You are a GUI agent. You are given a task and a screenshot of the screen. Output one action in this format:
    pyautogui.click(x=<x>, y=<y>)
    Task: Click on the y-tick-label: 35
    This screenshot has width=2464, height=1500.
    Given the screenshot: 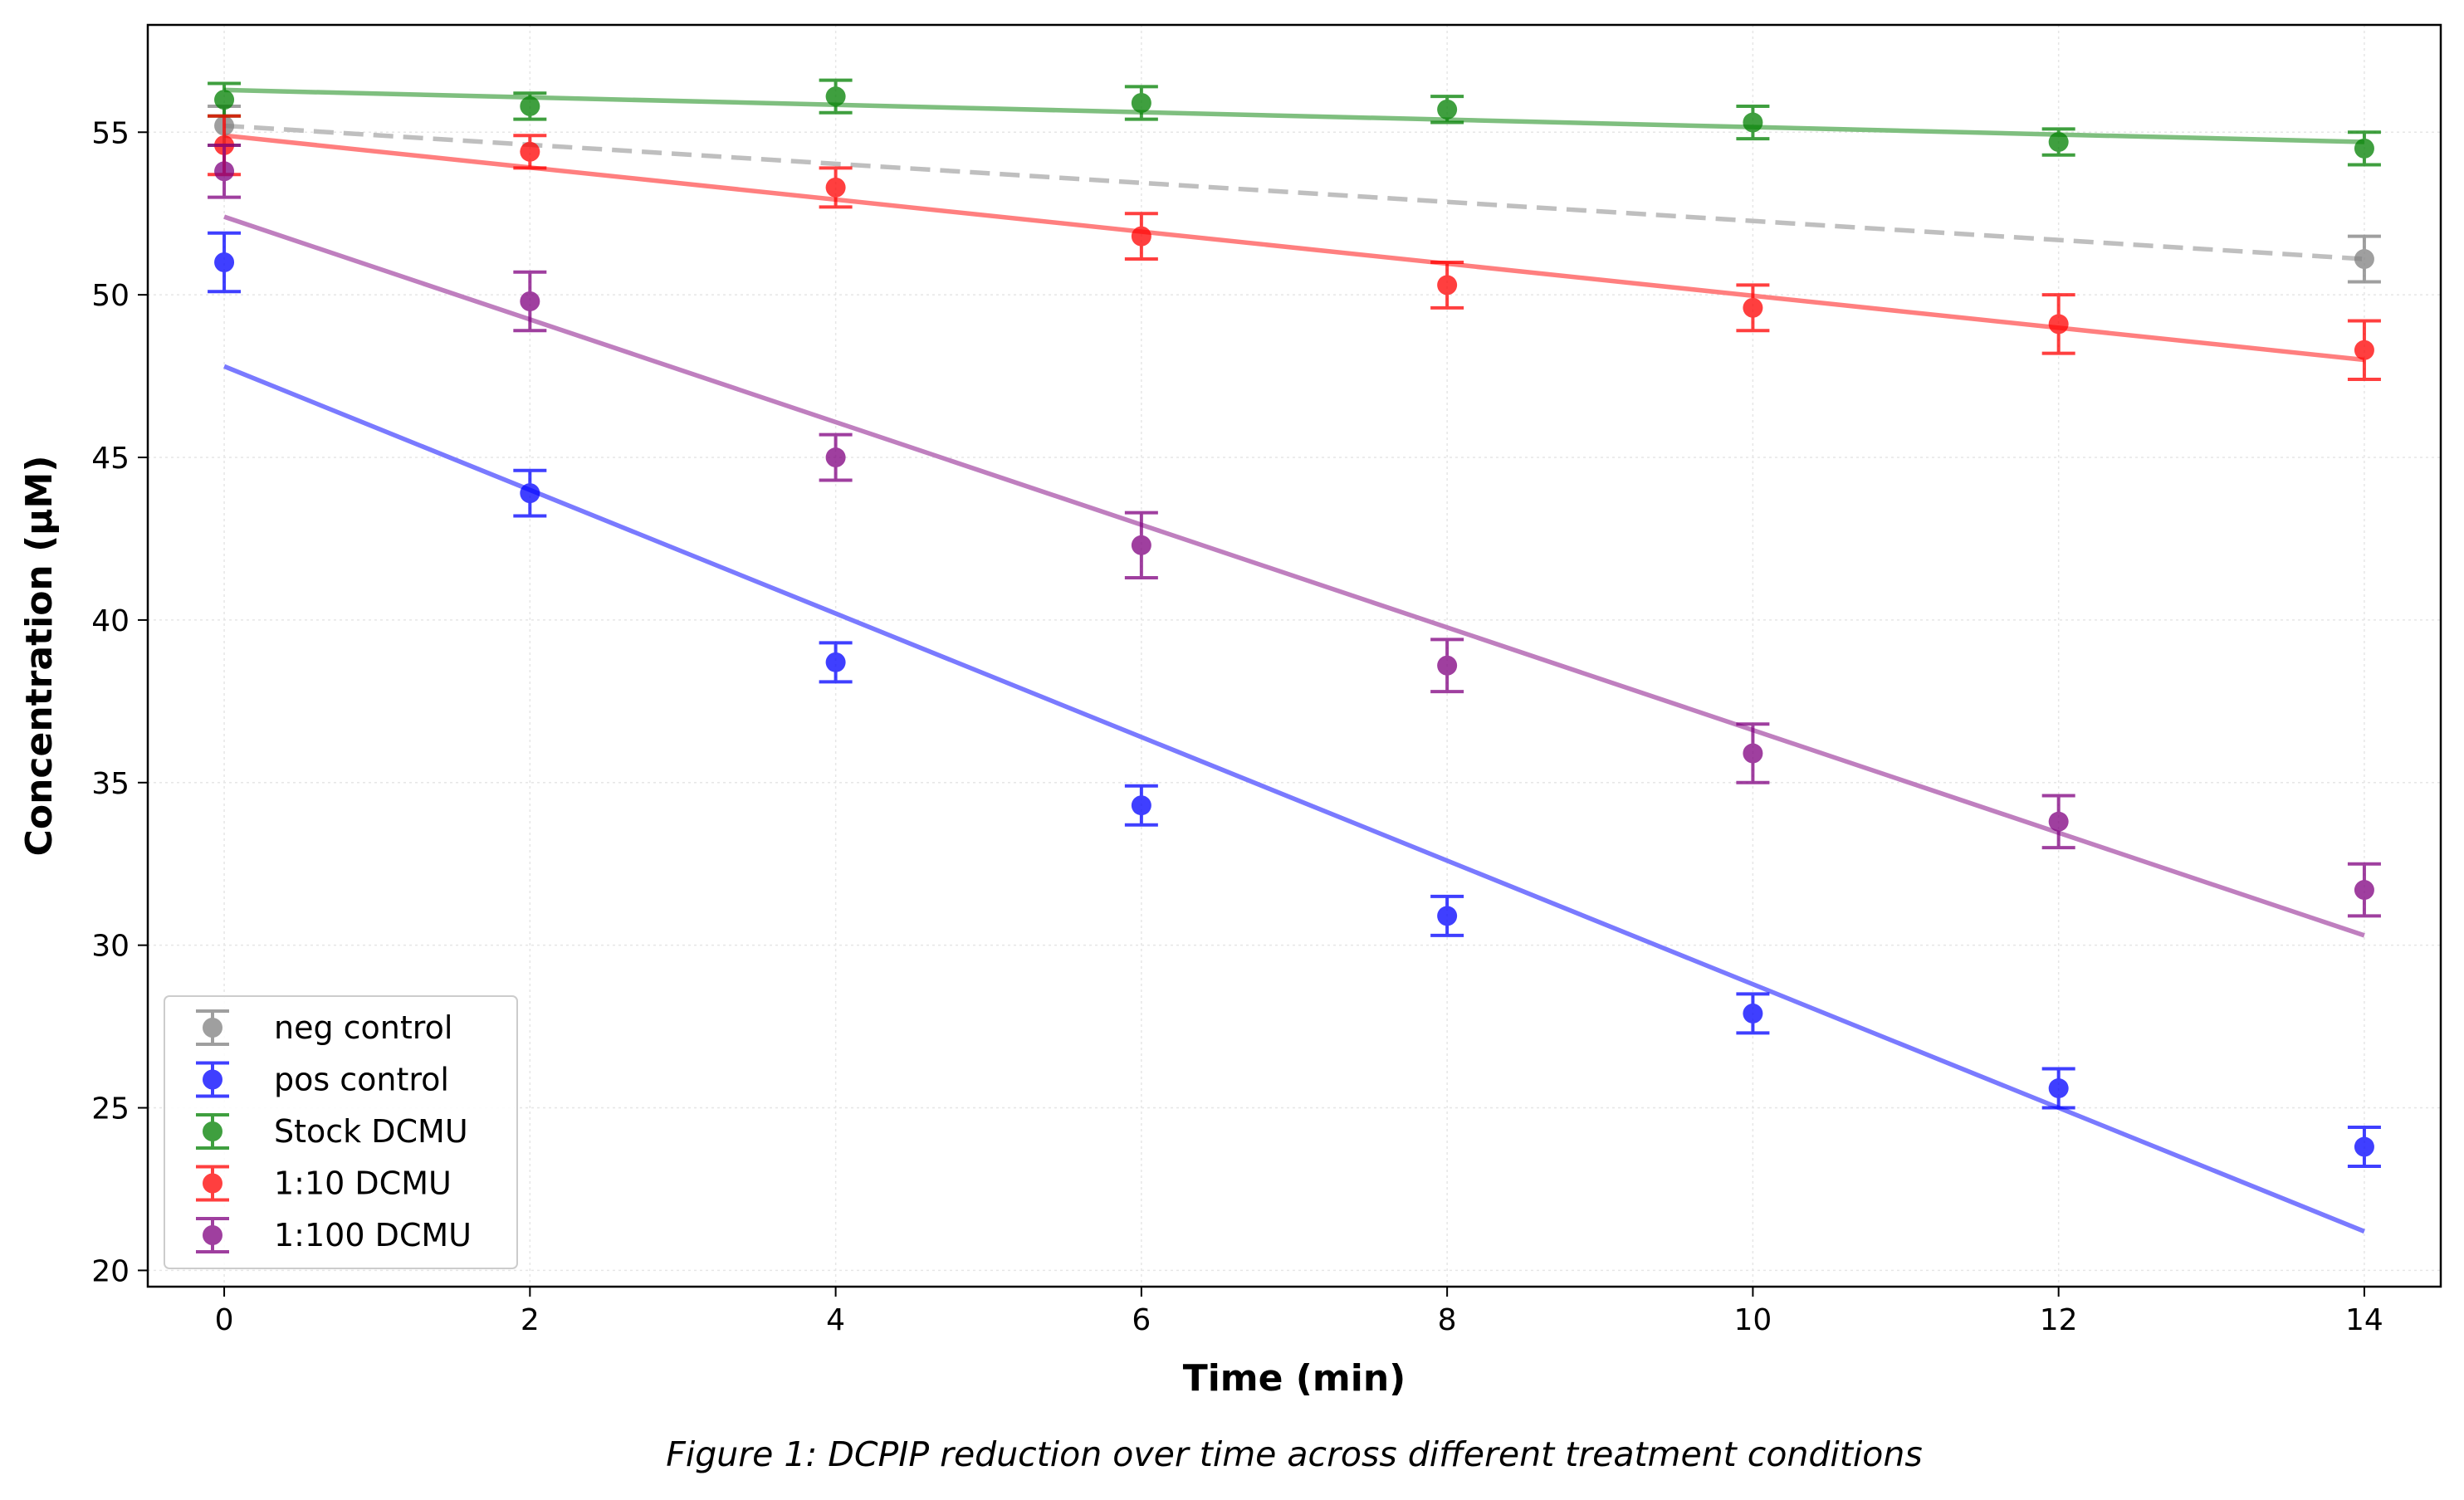 What is the action you would take?
    pyautogui.click(x=110, y=784)
    